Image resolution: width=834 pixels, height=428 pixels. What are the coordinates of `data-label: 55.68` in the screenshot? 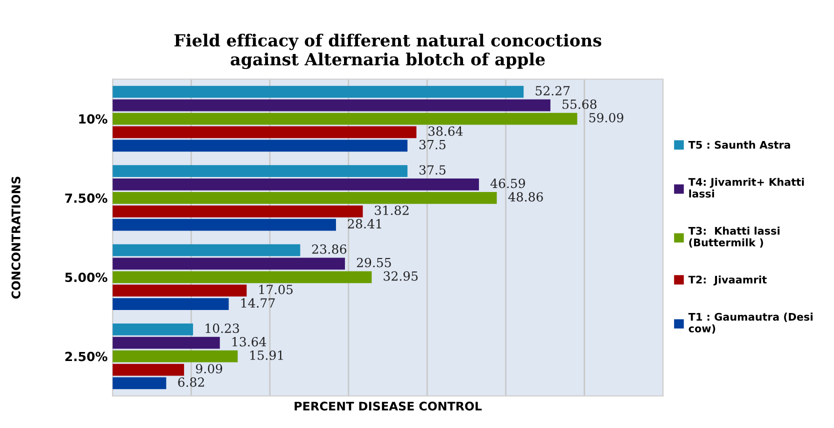 It's located at (579, 104).